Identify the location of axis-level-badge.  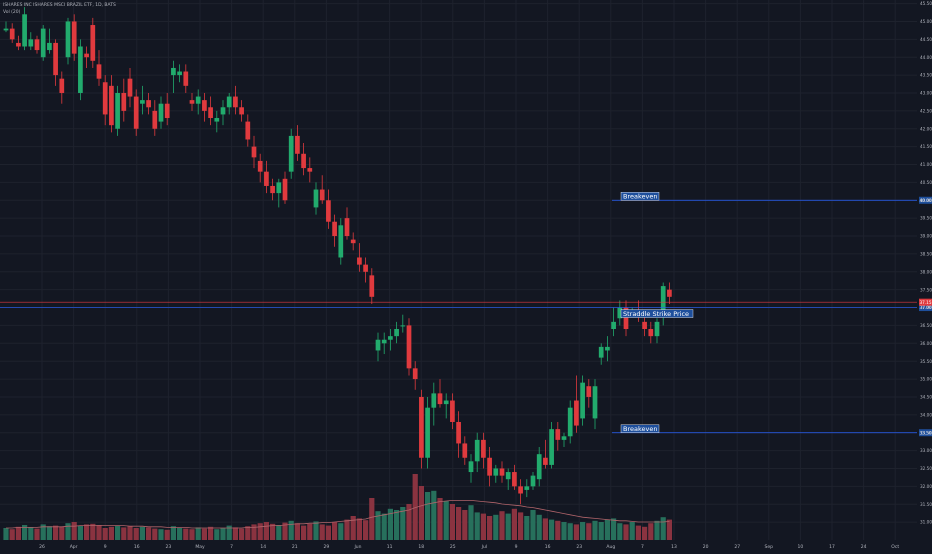
(925, 433).